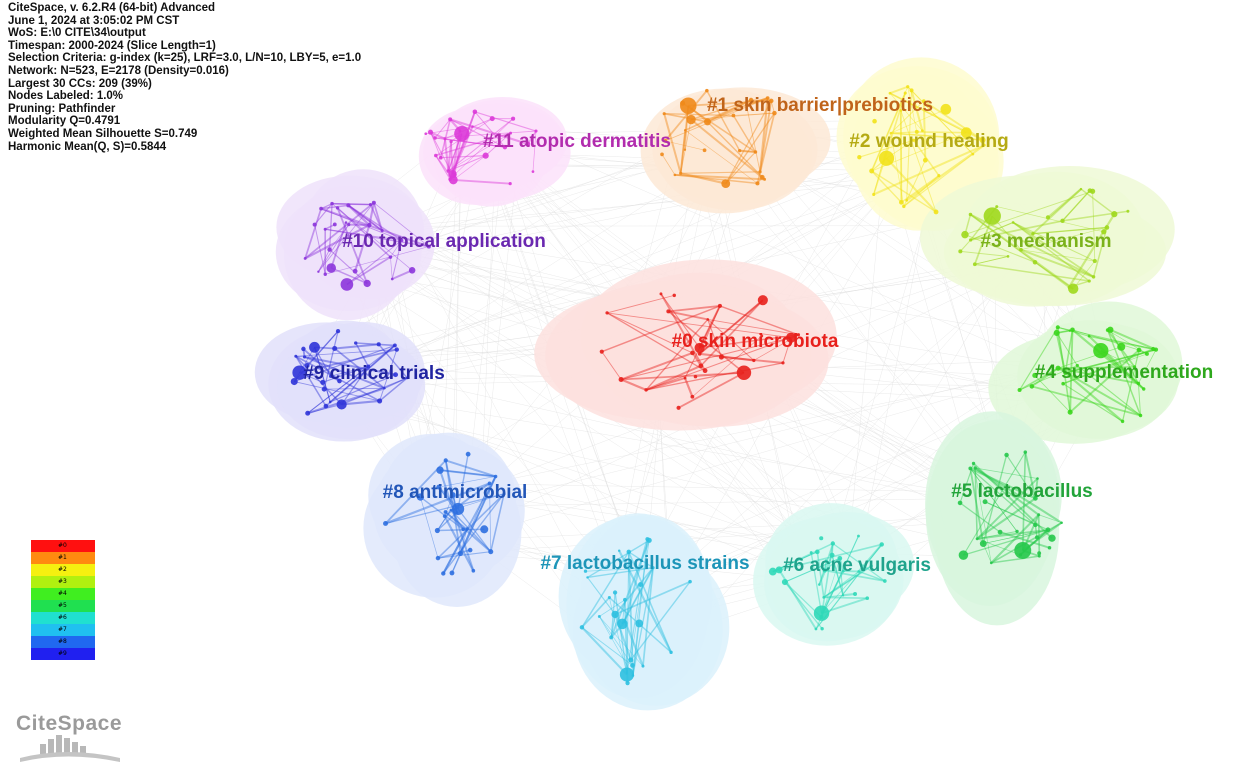  What do you see at coordinates (63, 594) in the screenshot?
I see `legend-swatch: #4` at bounding box center [63, 594].